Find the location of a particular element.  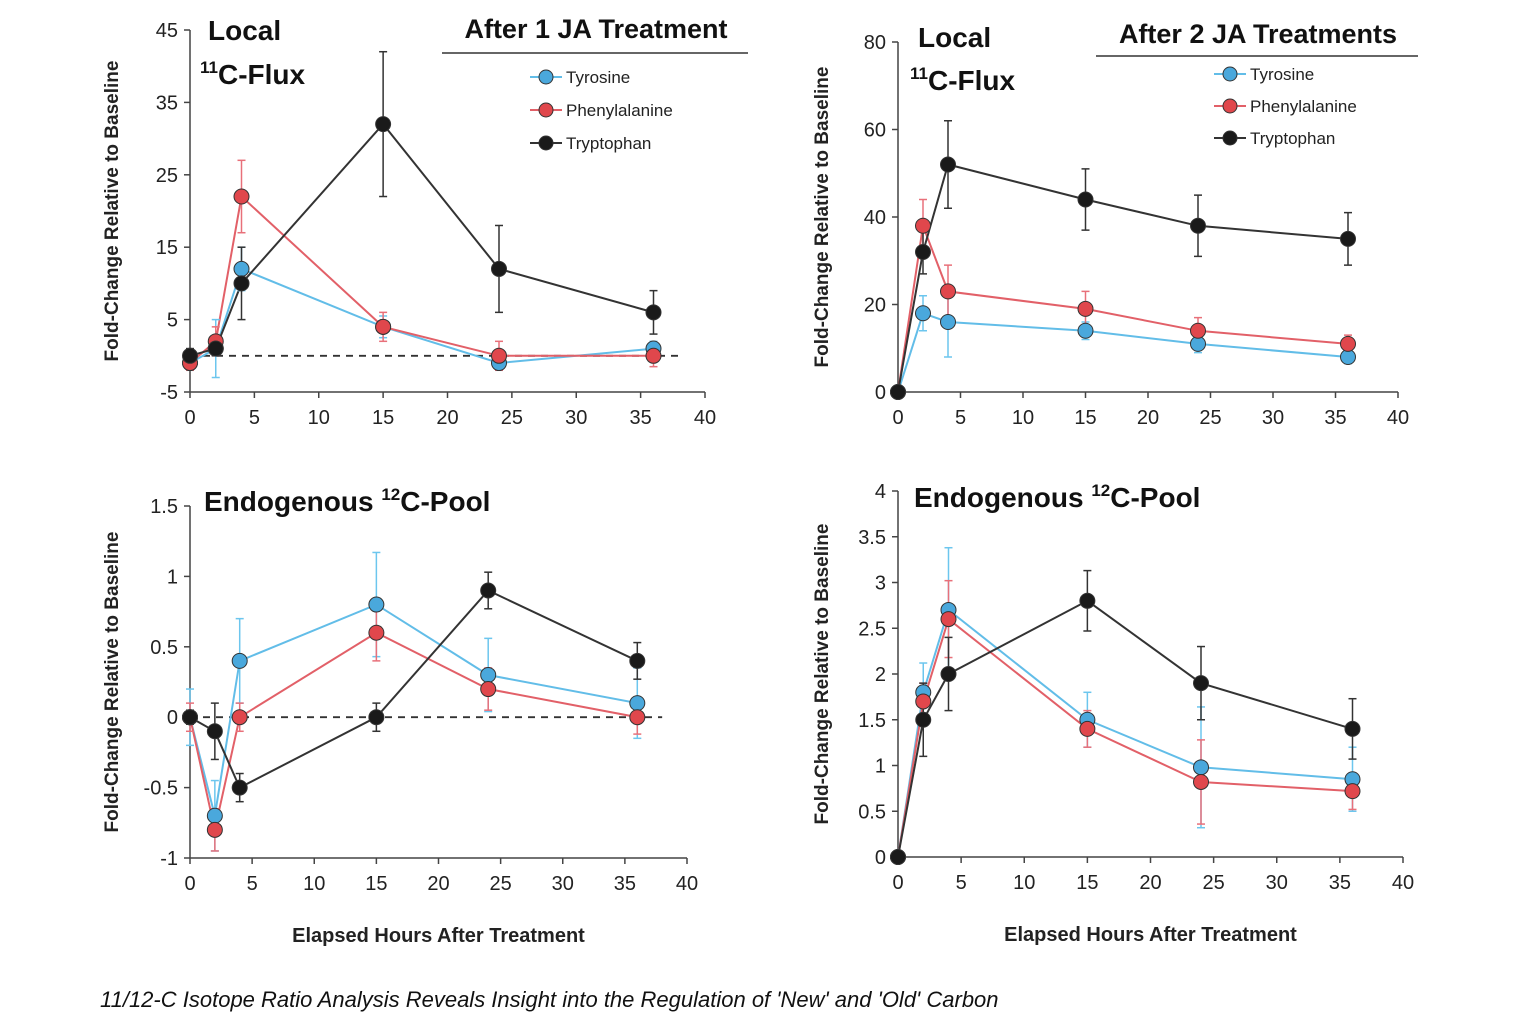

subtitle-text: C-Flux is located at coordinates (972, 80).